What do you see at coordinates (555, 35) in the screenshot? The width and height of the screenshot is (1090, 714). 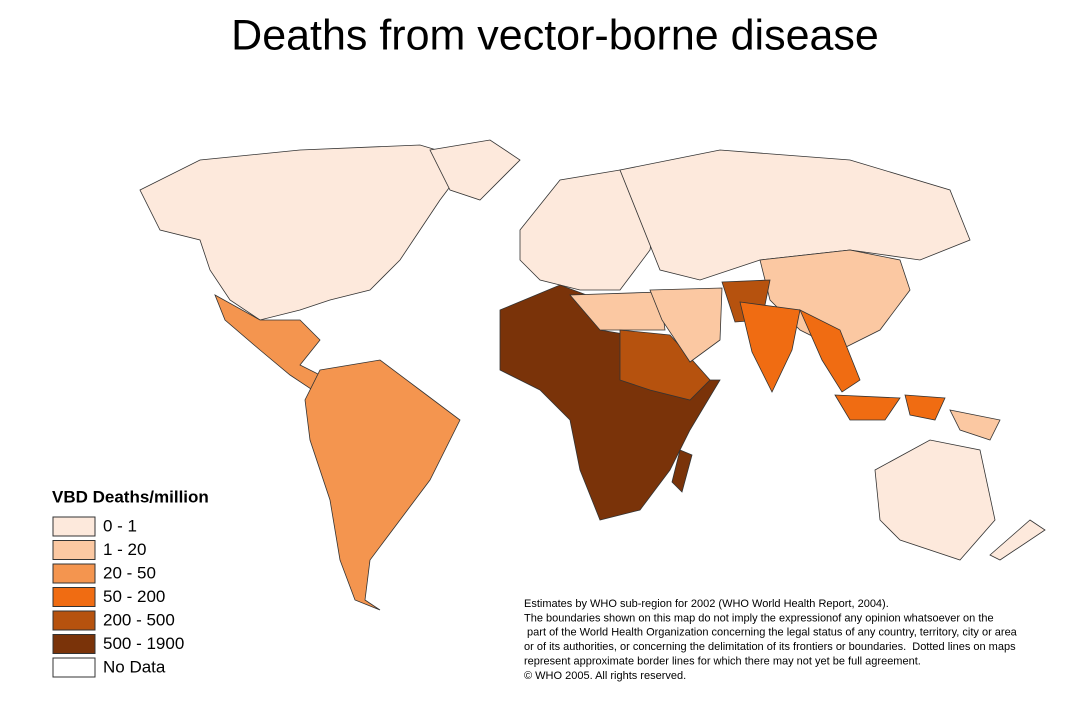 I see `title: Deaths from vector-borne disease` at bounding box center [555, 35].